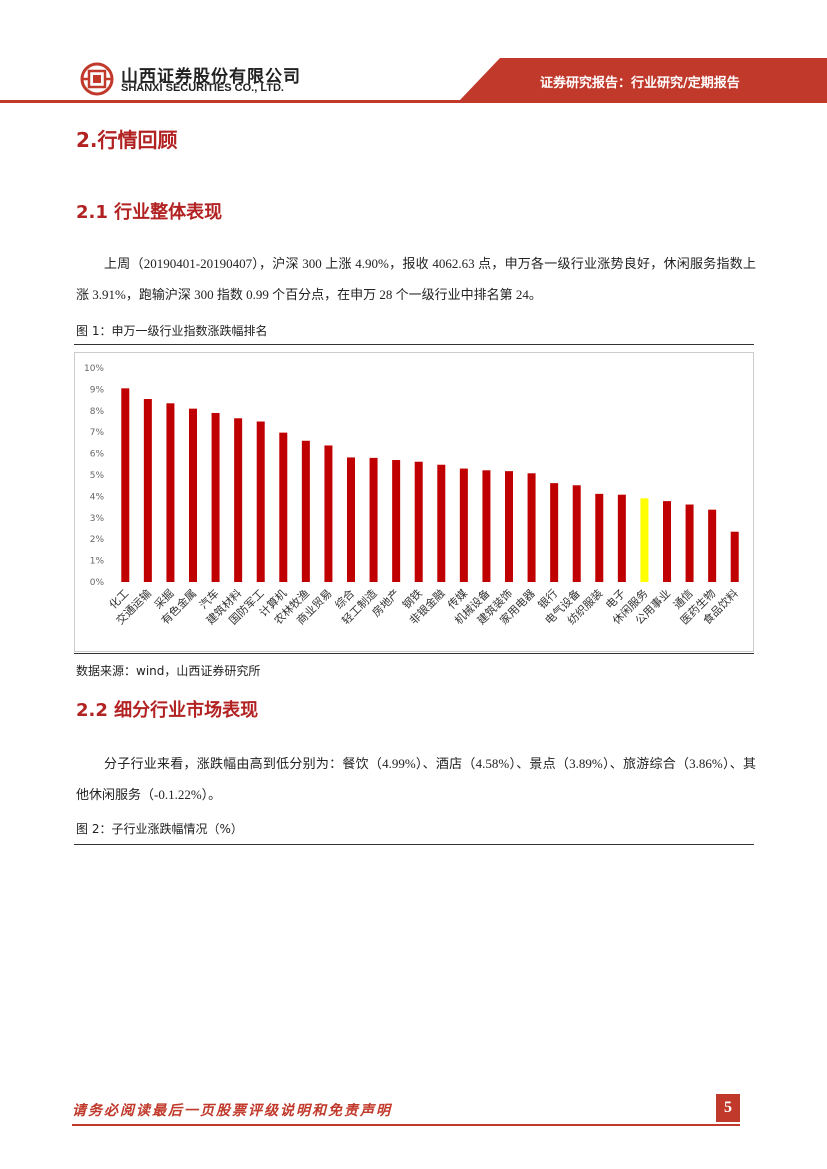 The width and height of the screenshot is (827, 1169). What do you see at coordinates (406, 1125) in the screenshot?
I see `footer-divider` at bounding box center [406, 1125].